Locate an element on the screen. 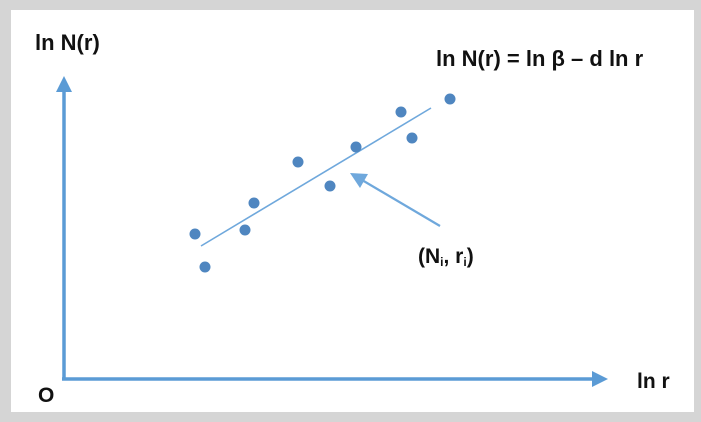 The height and width of the screenshot is (422, 701). pointer-arrowhead-icon is located at coordinates (359, 180).